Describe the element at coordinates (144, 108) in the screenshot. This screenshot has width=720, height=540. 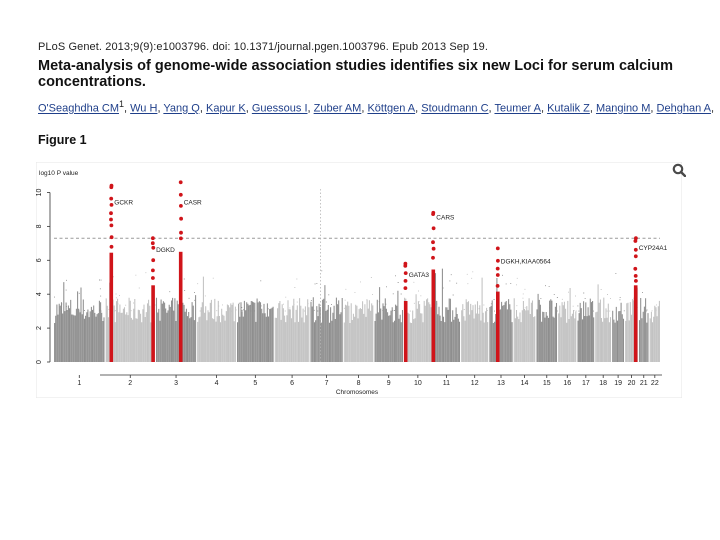
I see `author-link: Wu H` at that location.